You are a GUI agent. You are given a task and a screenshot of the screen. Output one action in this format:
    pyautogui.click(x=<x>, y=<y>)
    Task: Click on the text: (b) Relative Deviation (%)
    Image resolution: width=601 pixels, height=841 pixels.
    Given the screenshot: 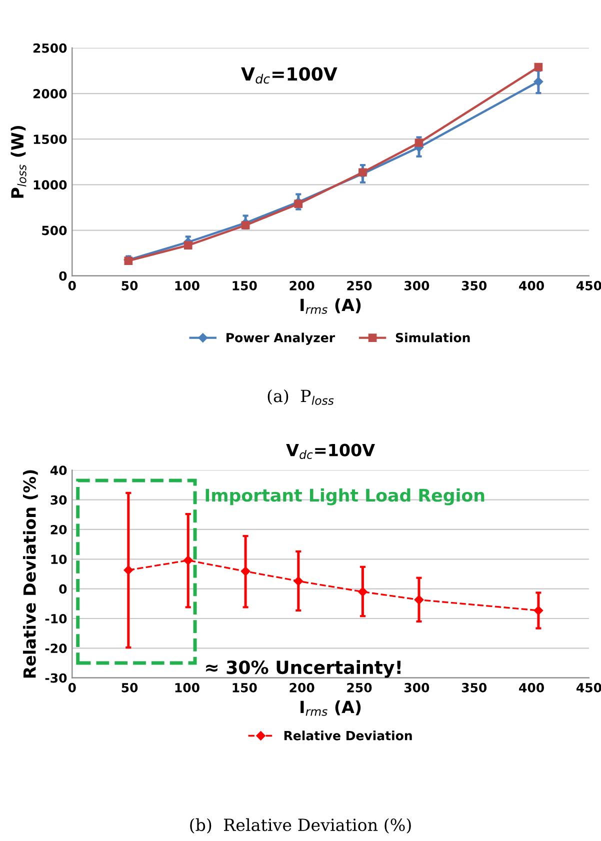 What is the action you would take?
    pyautogui.click(x=300, y=826)
    